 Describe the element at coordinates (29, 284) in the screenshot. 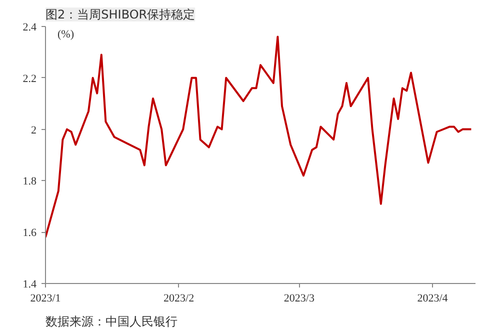

I see `y-tick-label: 1.4` at that location.